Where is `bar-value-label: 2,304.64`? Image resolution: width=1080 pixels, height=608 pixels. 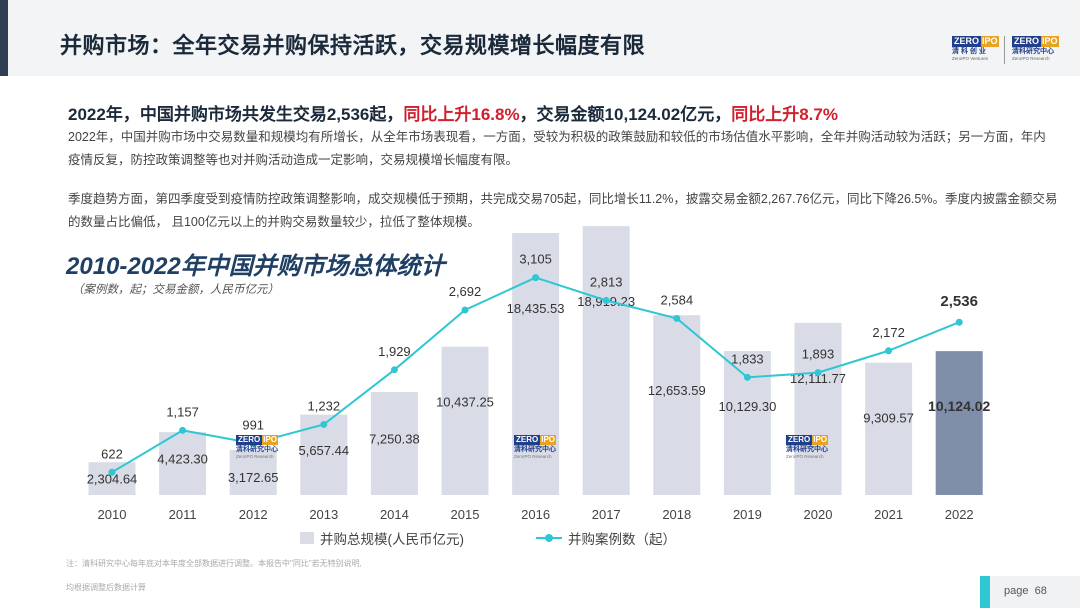 bar-value-label: 2,304.64 is located at coordinates (112, 479).